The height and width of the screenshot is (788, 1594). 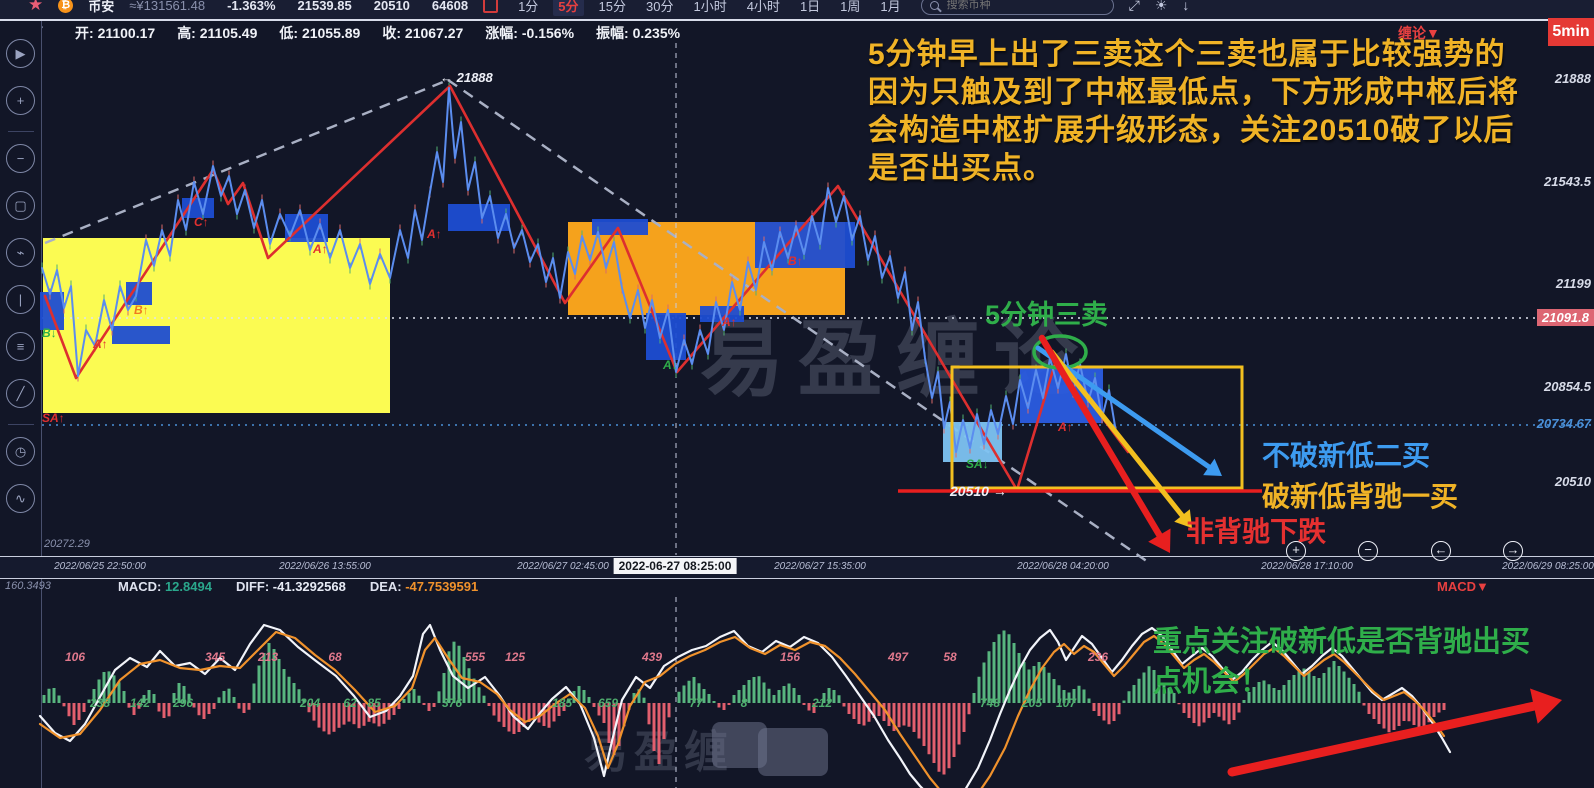 What do you see at coordinates (1563, 423) in the screenshot?
I see `price-axis-label: 20734.67` at bounding box center [1563, 423].